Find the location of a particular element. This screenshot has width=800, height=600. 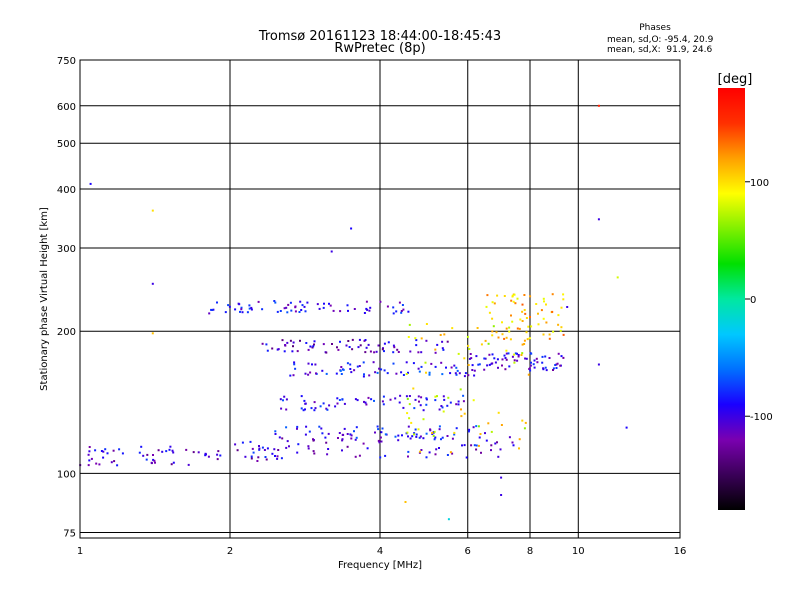

colorbar-tick-label: 100 is located at coordinates (759, 183).